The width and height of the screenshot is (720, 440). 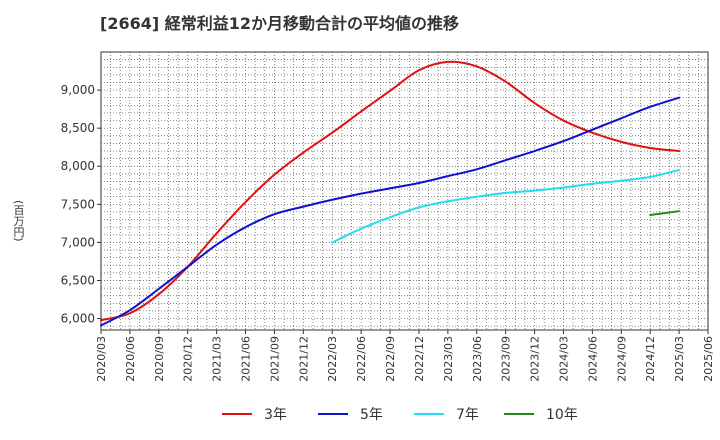 I want to click on x-tick-label: 2021/09, so click(x=274, y=359).